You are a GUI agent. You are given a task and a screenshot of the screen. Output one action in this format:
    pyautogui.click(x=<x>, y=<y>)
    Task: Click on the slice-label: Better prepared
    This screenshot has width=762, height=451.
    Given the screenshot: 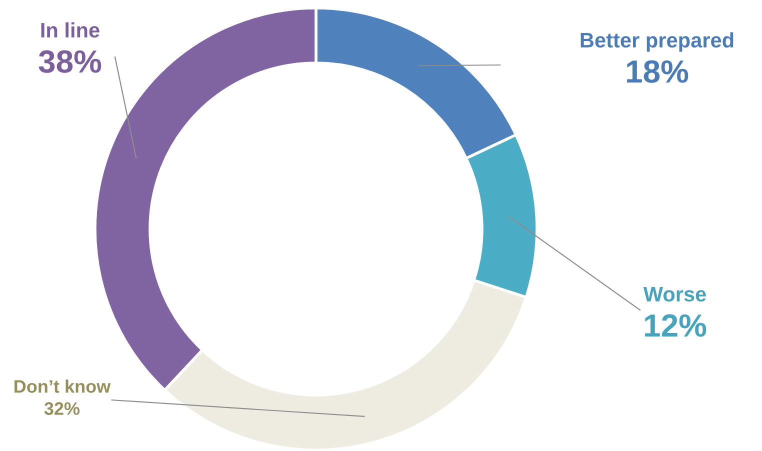 What is the action you would take?
    pyautogui.click(x=657, y=42)
    